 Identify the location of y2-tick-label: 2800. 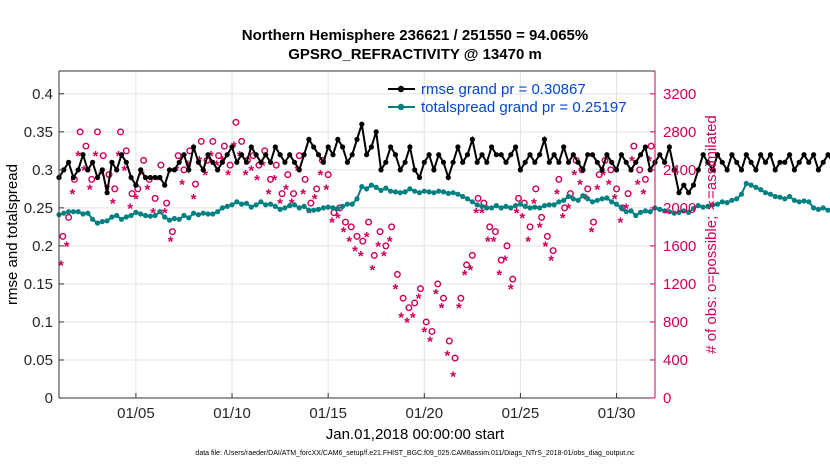
(679, 132).